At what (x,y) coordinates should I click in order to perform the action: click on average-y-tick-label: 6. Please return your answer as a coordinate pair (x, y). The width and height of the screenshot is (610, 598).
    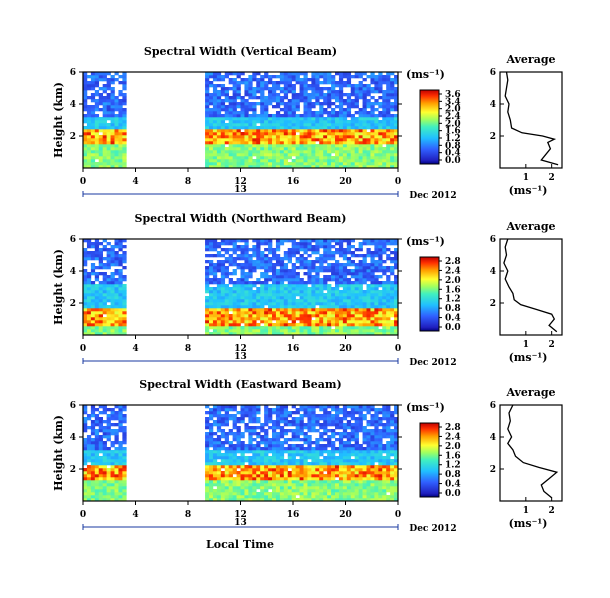
    Looking at the image, I should click on (493, 240).